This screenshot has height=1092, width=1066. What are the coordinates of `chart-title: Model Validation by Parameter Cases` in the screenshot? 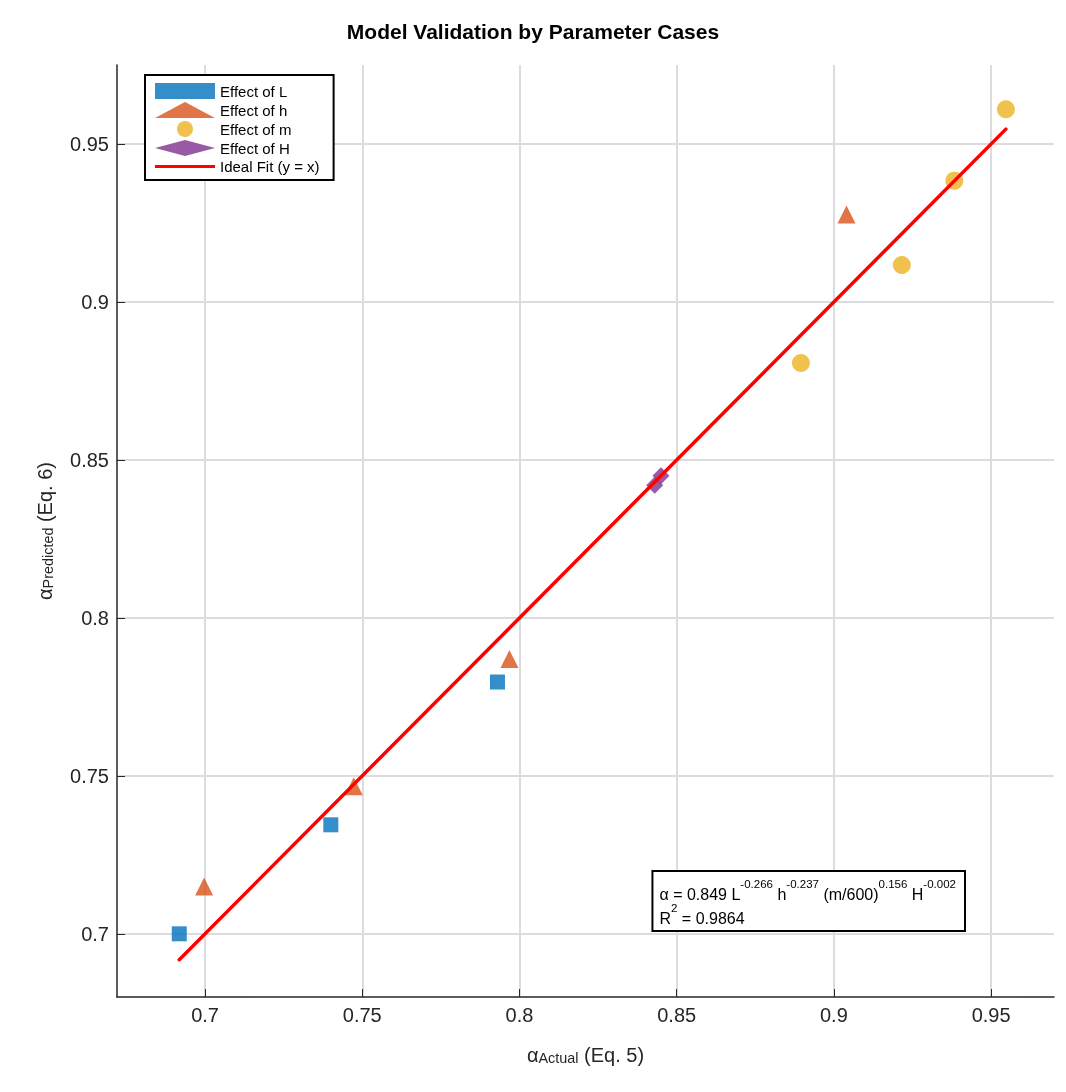 It's located at (533, 31).